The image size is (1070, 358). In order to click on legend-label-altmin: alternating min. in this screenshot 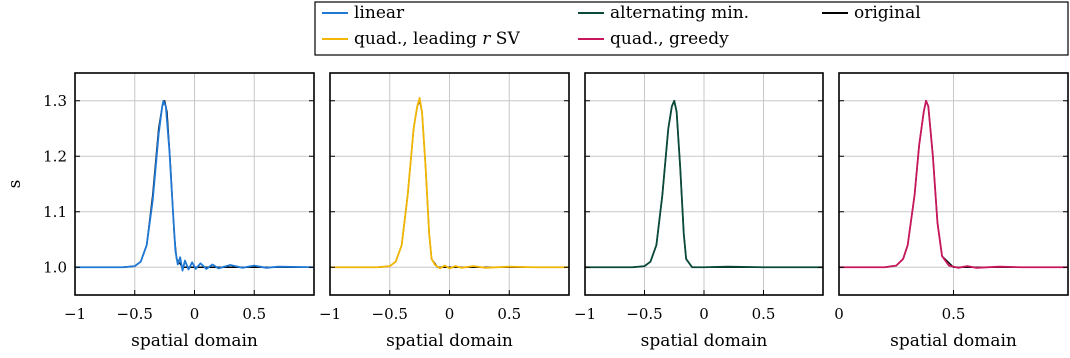, I will do `click(679, 13)`.